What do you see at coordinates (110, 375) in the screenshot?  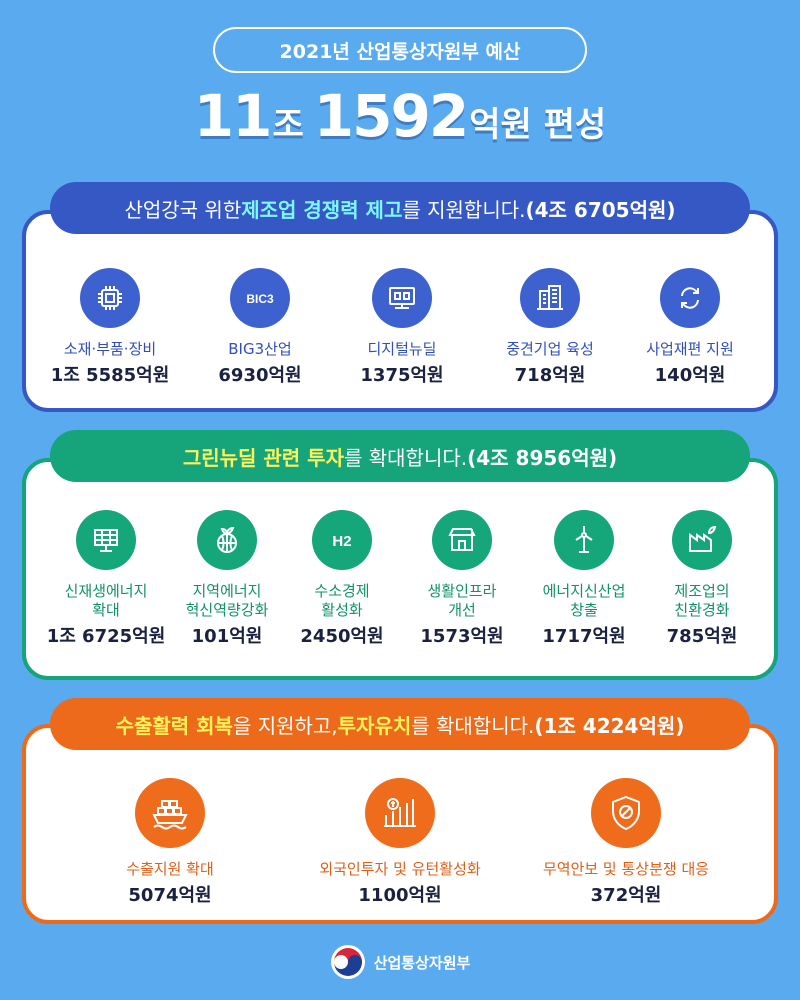 I see `item-value: 1조 5585억원` at bounding box center [110, 375].